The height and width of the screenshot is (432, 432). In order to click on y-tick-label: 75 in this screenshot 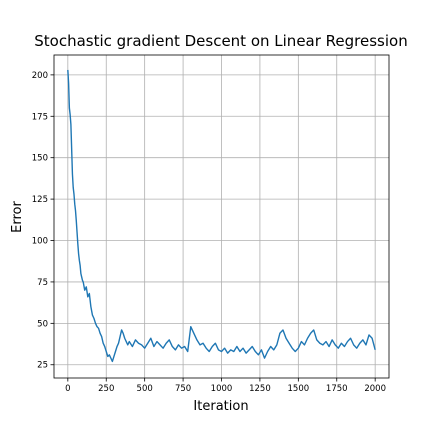, I will do `click(42, 283)`.